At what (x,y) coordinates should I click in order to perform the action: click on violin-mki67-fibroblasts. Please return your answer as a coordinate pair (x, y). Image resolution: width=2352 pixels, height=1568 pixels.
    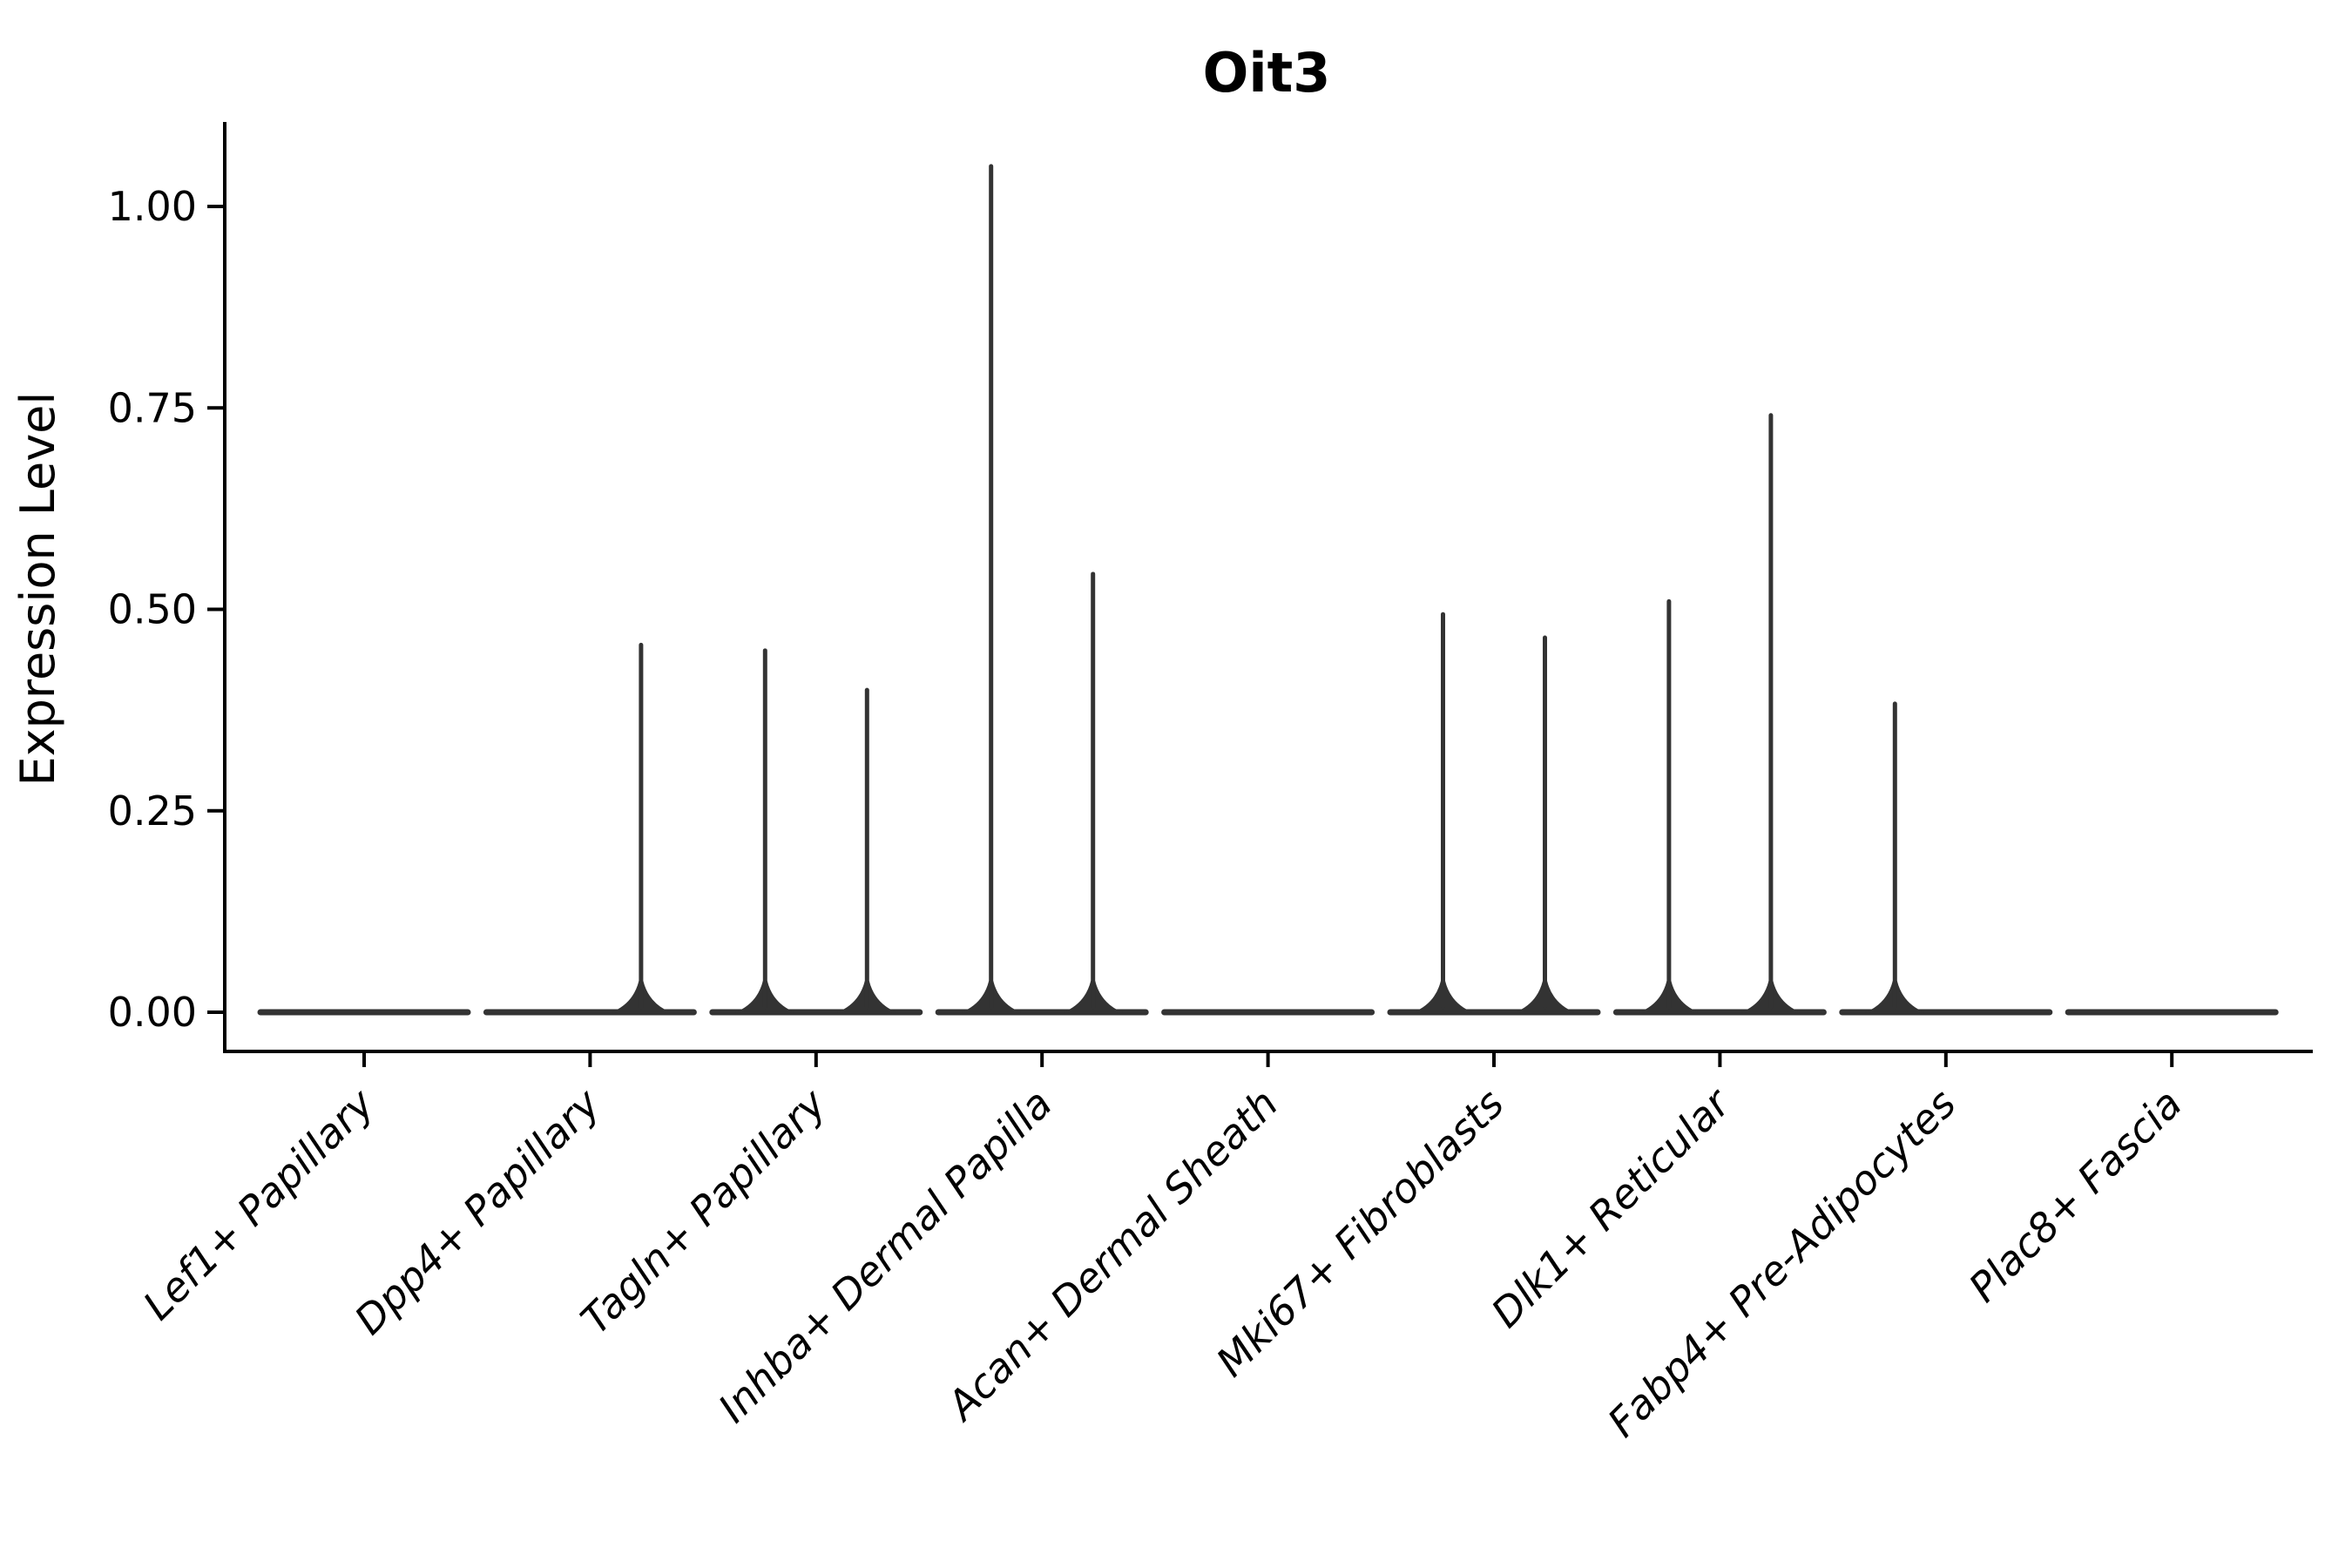
    Looking at the image, I should click on (1494, 814).